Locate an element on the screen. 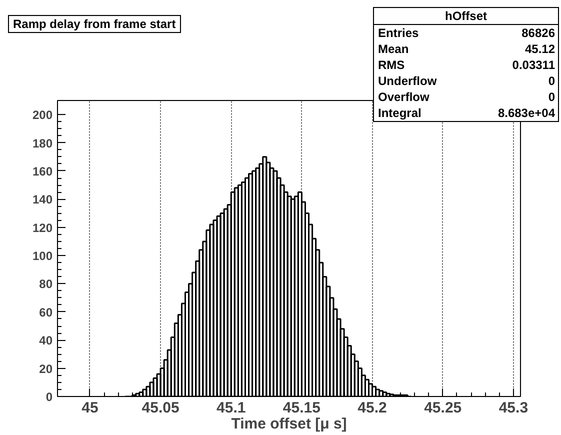 Image resolution: width=561 pixels, height=435 pixels. y-tick-label: 140 is located at coordinates (42, 199).